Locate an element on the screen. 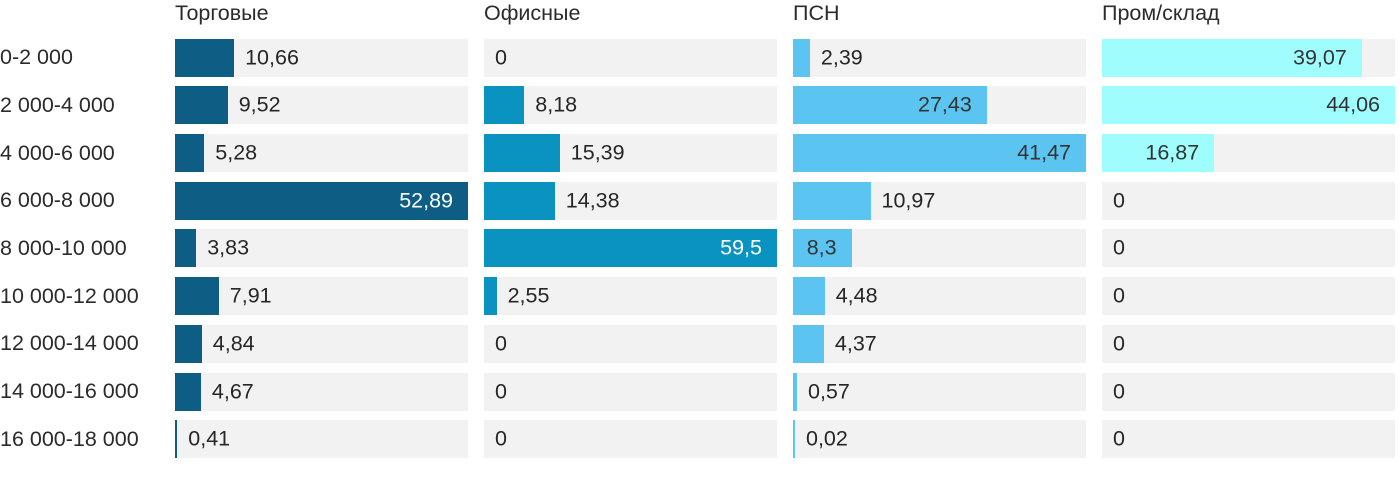 The width and height of the screenshot is (1400, 478). value-label: 15,39 is located at coordinates (597, 152).